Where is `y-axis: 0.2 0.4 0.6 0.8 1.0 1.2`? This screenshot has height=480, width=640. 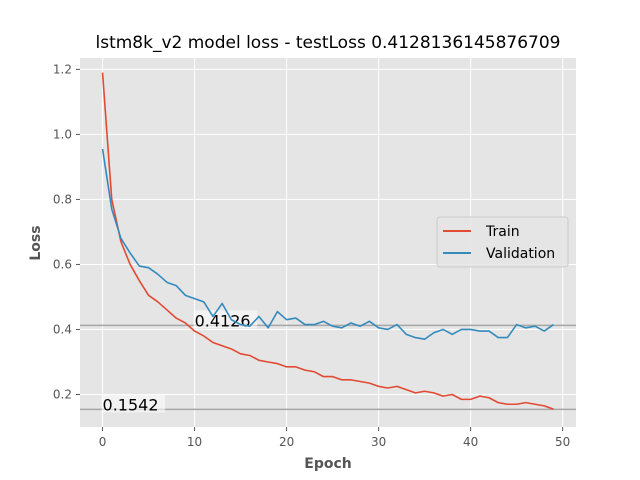
y-axis: 0.2 0.4 0.6 0.8 1.0 1.2 is located at coordinates (66, 231).